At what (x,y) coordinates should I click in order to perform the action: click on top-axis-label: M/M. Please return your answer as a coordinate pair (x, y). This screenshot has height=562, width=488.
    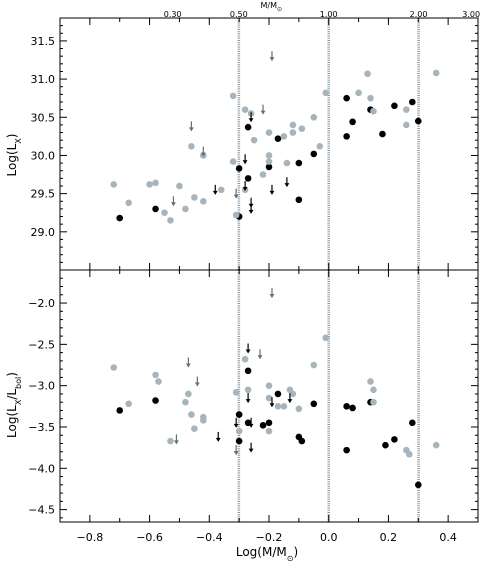
    Looking at the image, I should click on (269, 5).